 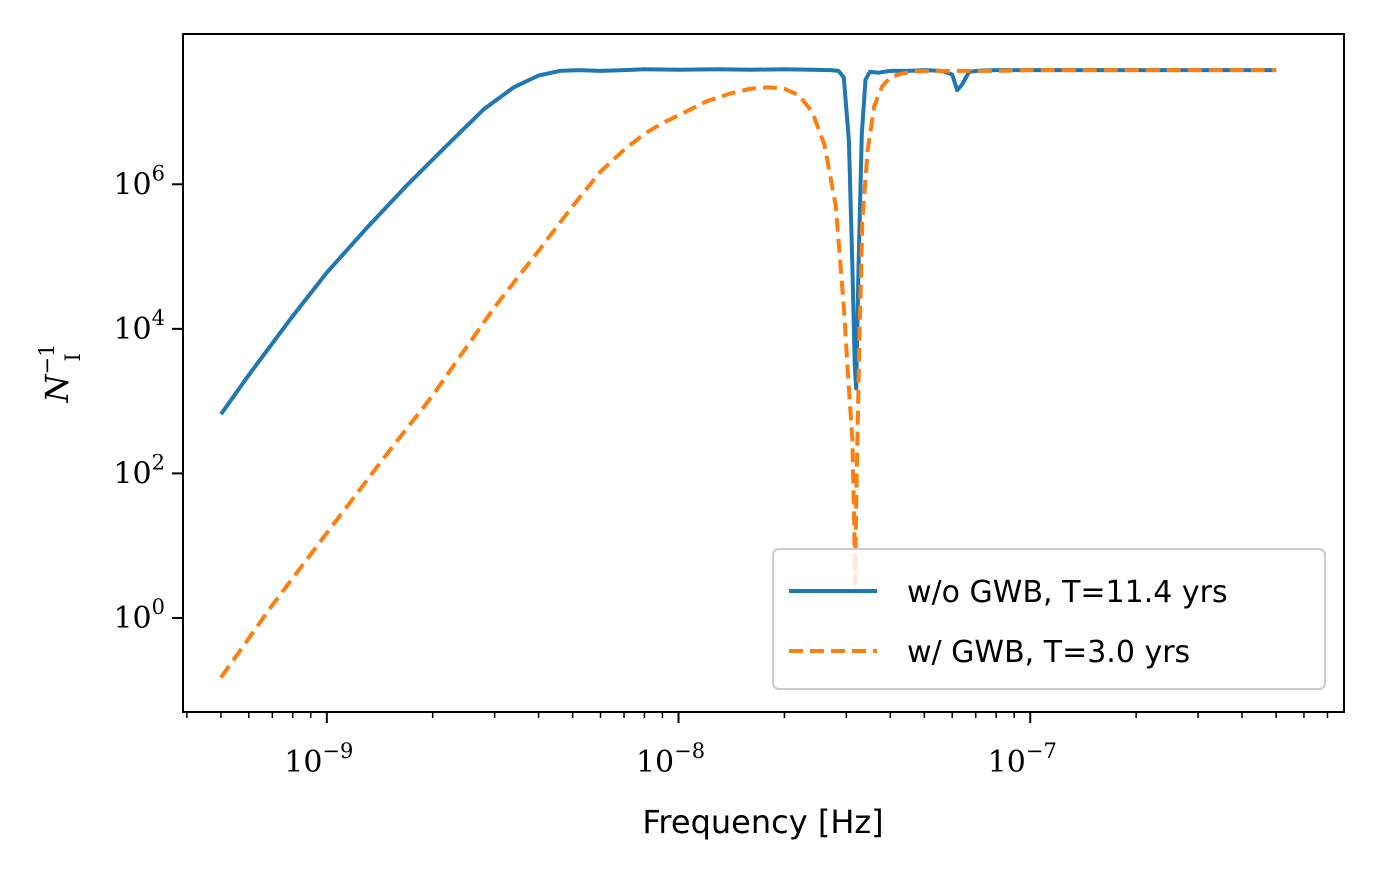 I want to click on y-tick-label: 10², so click(x=139, y=470).